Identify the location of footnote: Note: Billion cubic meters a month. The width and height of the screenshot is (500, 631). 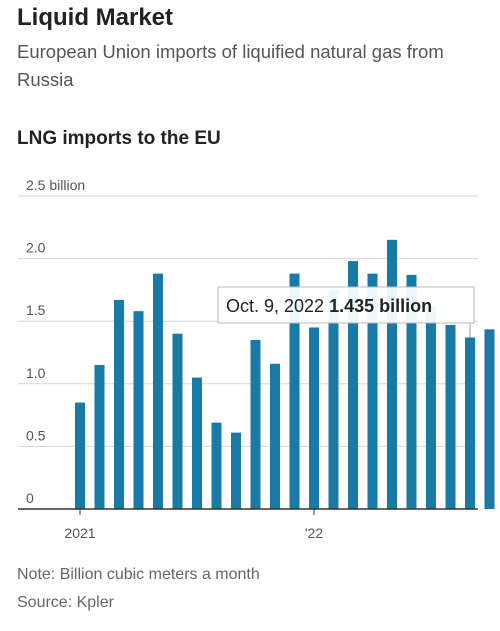
(138, 574).